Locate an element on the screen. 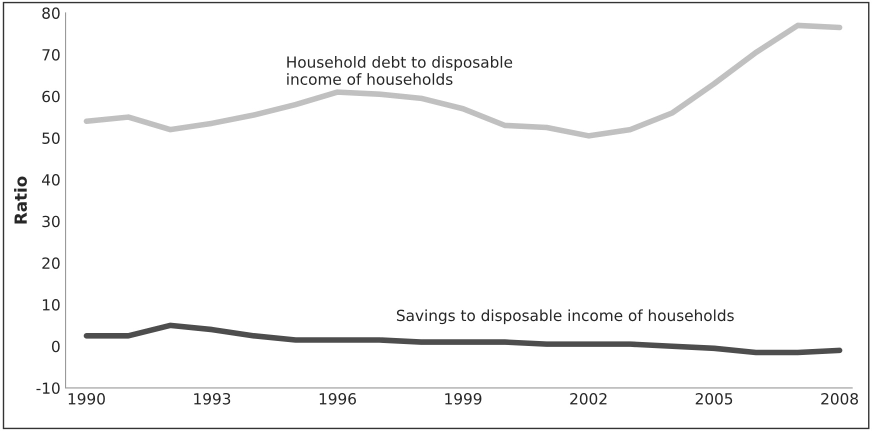 This screenshot has height=431, width=874. y-tick-label: 50 is located at coordinates (51, 138).